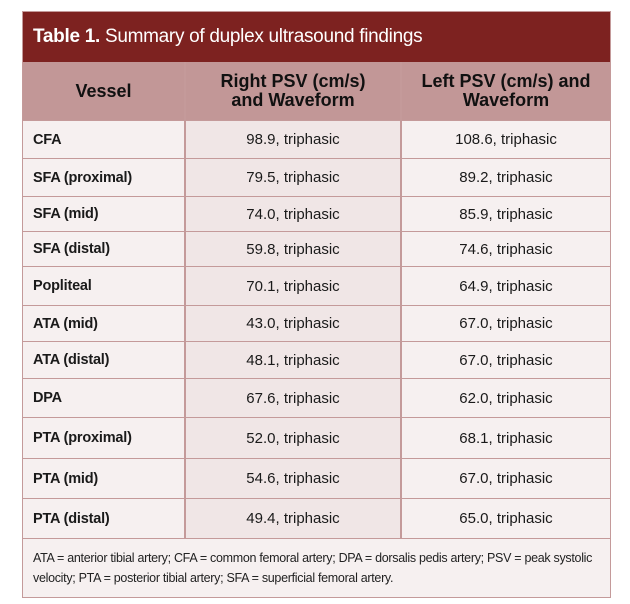  What do you see at coordinates (104, 360) in the screenshot?
I see `vessel-cell: ATA (distal)` at bounding box center [104, 360].